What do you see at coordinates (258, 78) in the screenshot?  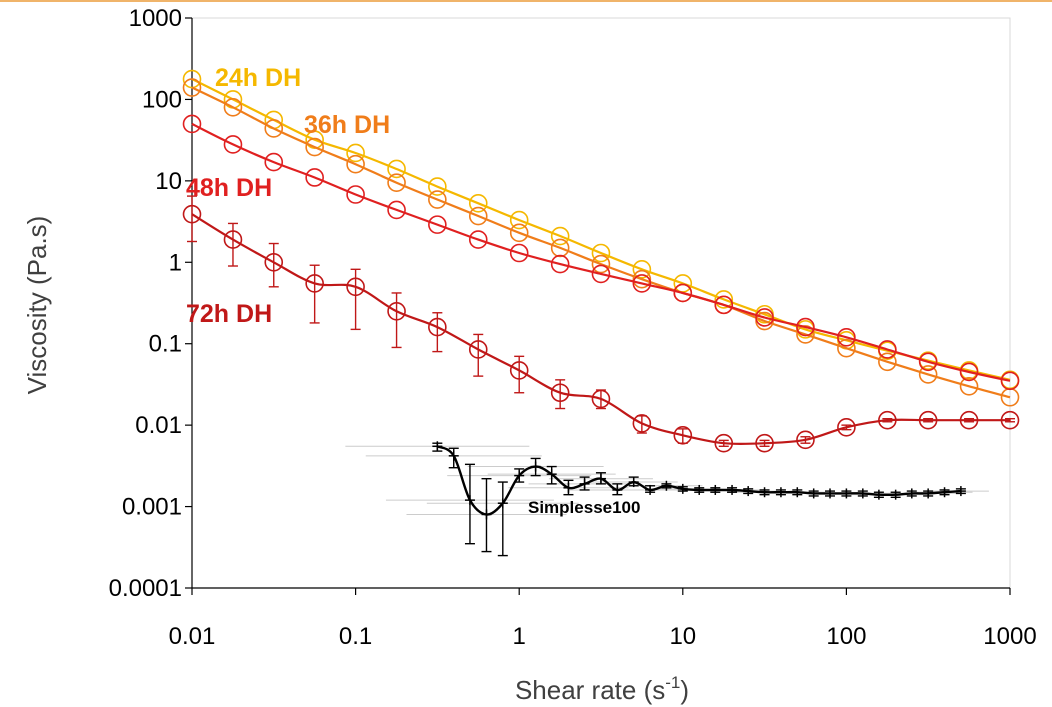 I see `series-label-24h: 24h DH` at bounding box center [258, 78].